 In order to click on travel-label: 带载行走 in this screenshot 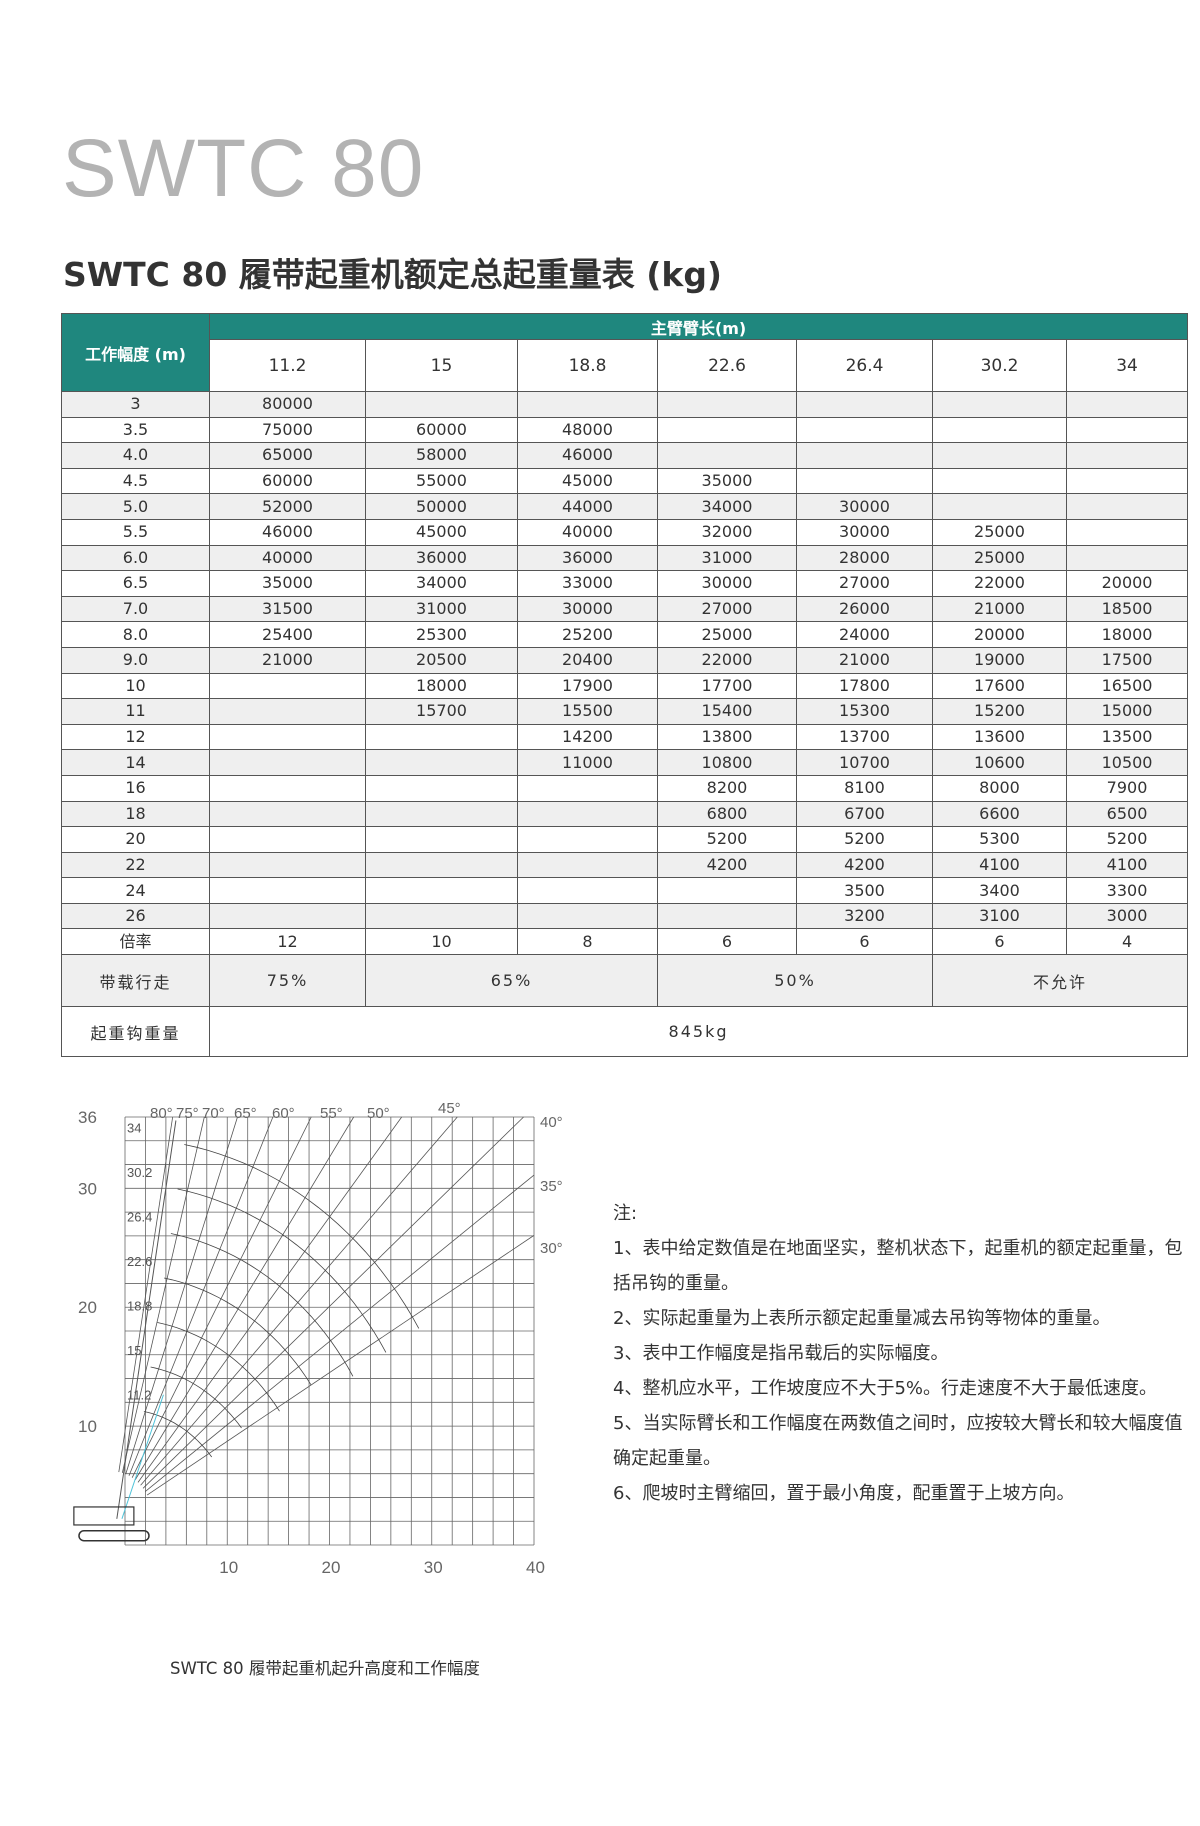, I will do `click(135, 981)`.